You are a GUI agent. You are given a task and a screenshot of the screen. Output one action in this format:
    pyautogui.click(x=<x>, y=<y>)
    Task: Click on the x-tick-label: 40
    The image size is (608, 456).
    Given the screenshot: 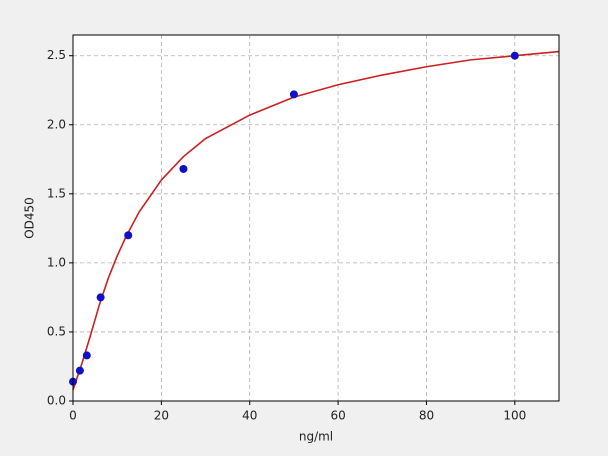 What is the action you would take?
    pyautogui.click(x=249, y=416)
    